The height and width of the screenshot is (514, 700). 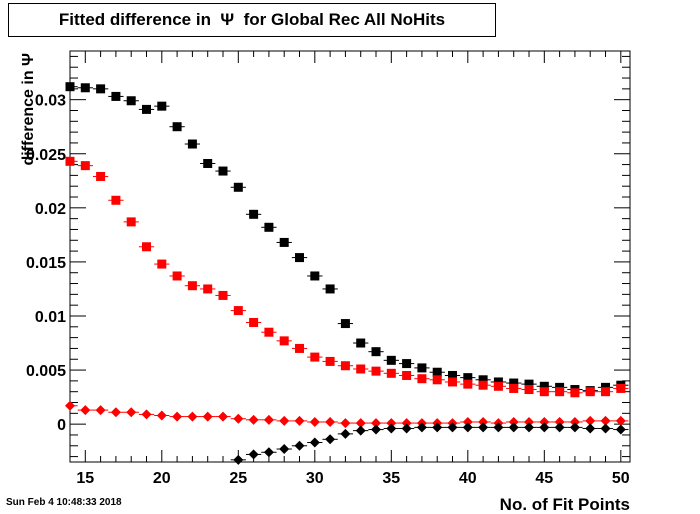 I want to click on y-tick-label: 0, so click(x=61, y=425).